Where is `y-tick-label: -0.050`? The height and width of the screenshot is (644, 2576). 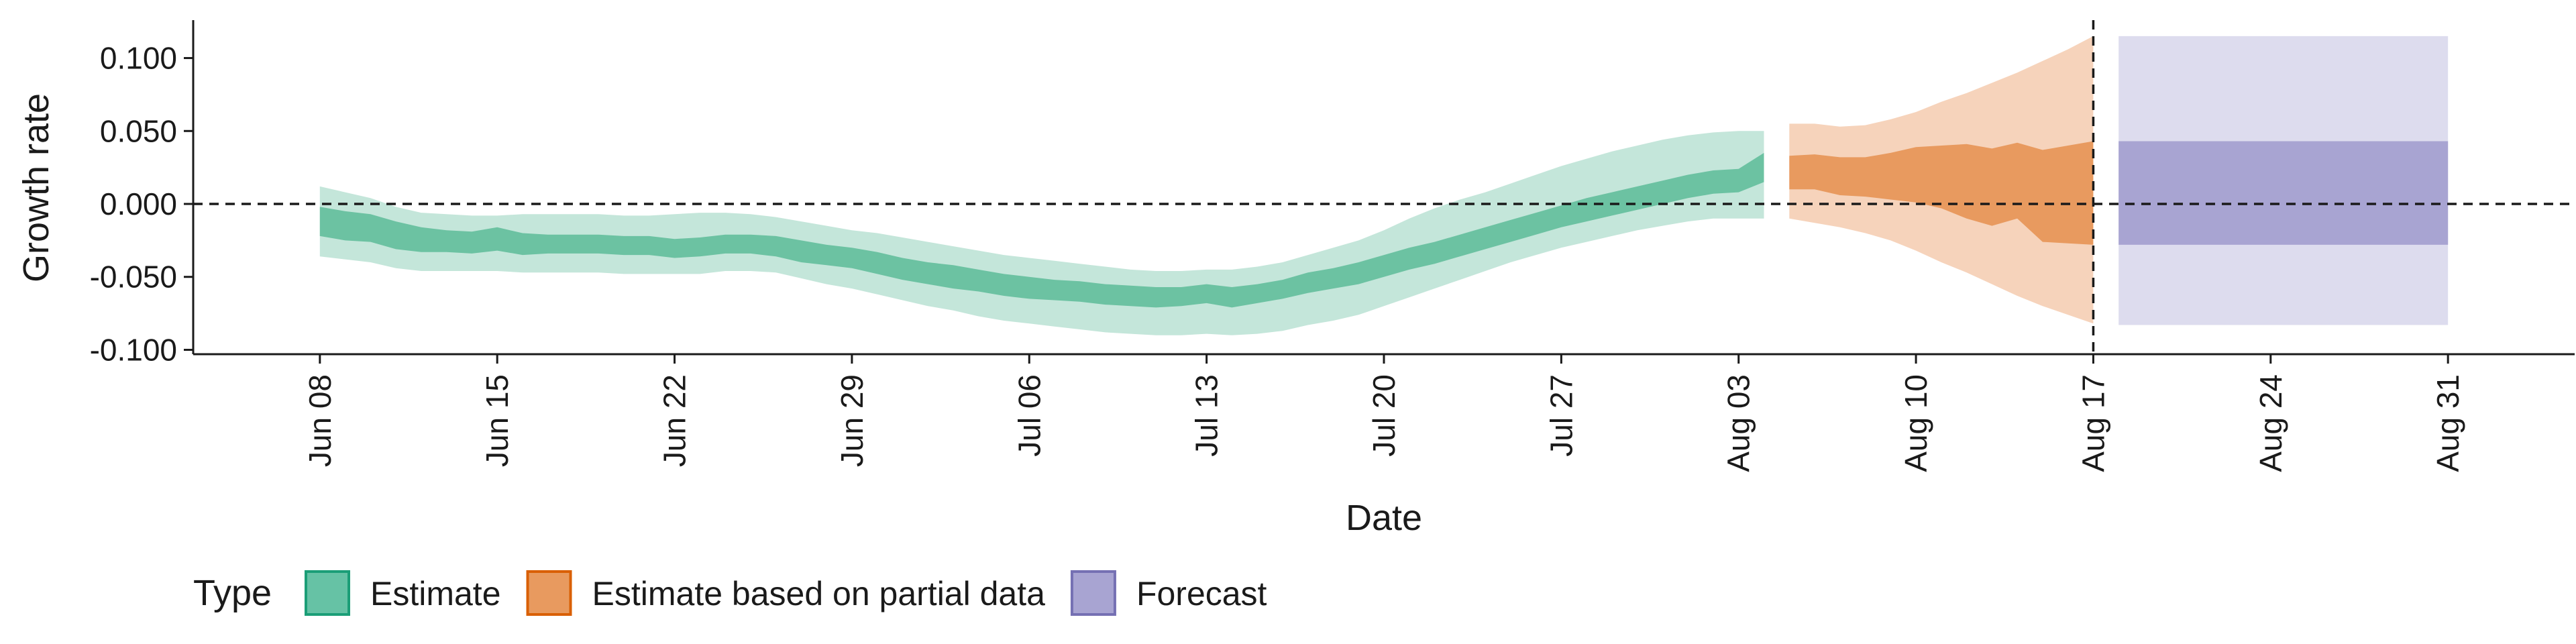
y-tick-label: -0.050 is located at coordinates (133, 277).